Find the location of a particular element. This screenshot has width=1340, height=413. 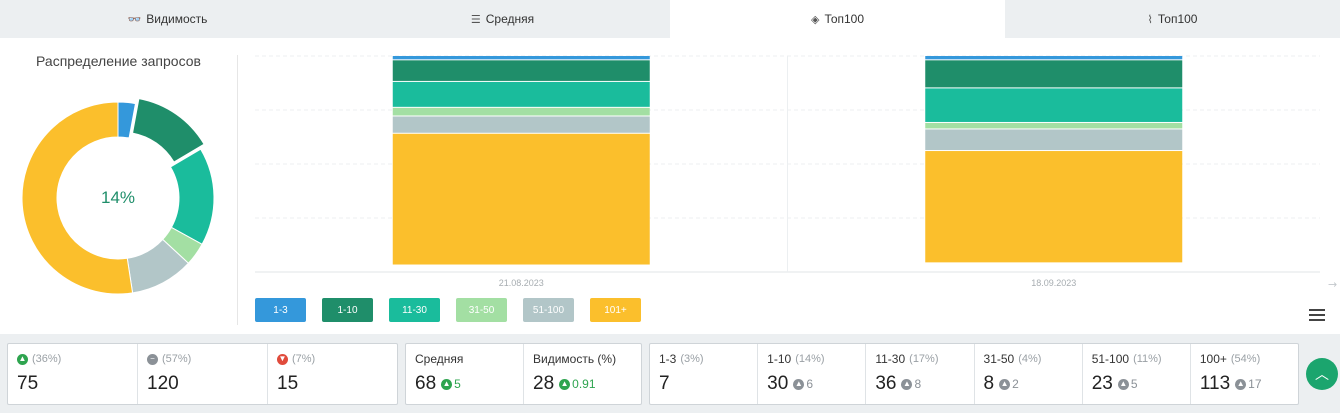

stat-declined: ▼ (7%) 15 is located at coordinates (296, 373).